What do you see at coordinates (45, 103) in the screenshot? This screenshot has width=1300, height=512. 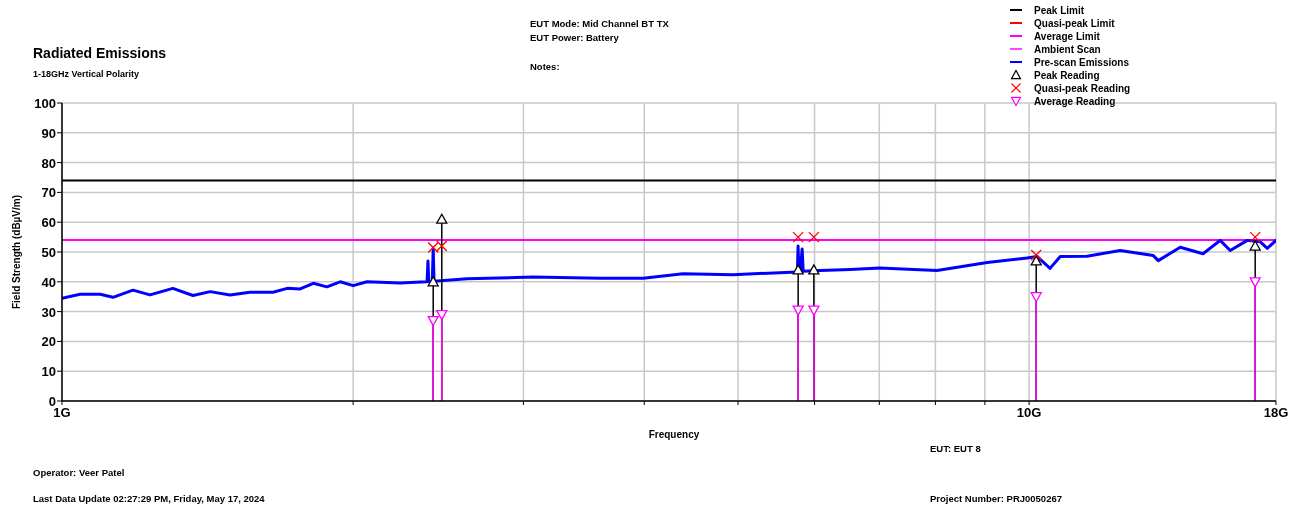 I see `y-tick-label: 100` at bounding box center [45, 103].